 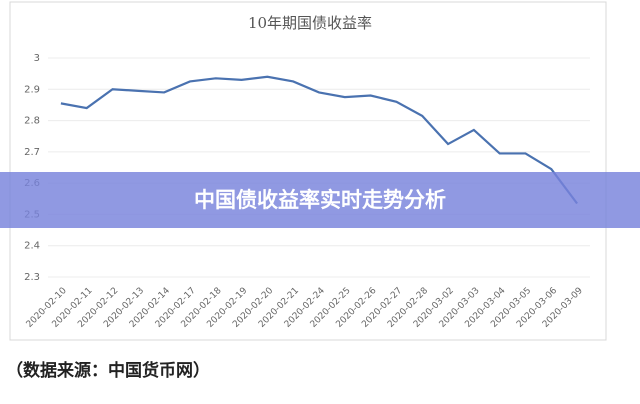 I want to click on y-tick-label: 2.4, so click(x=32, y=246).